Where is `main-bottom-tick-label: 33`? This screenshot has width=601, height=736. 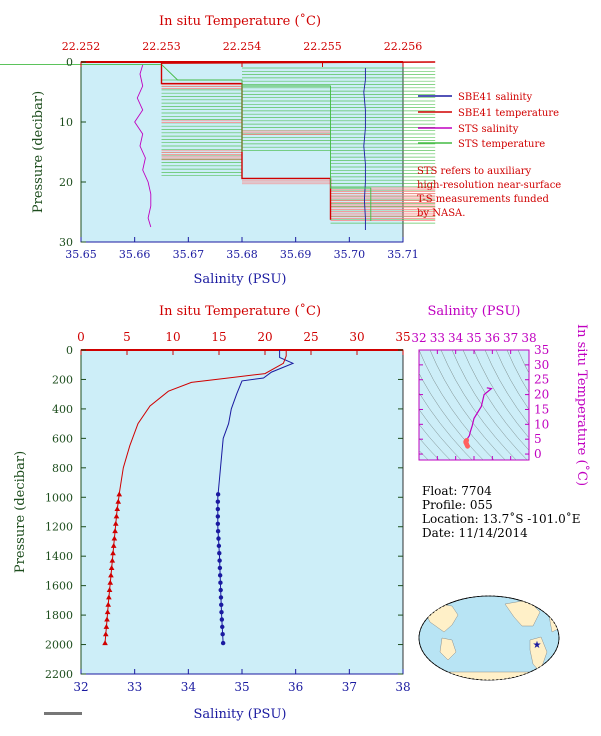 main-bottom-tick-label: 33 is located at coordinates (134, 687).